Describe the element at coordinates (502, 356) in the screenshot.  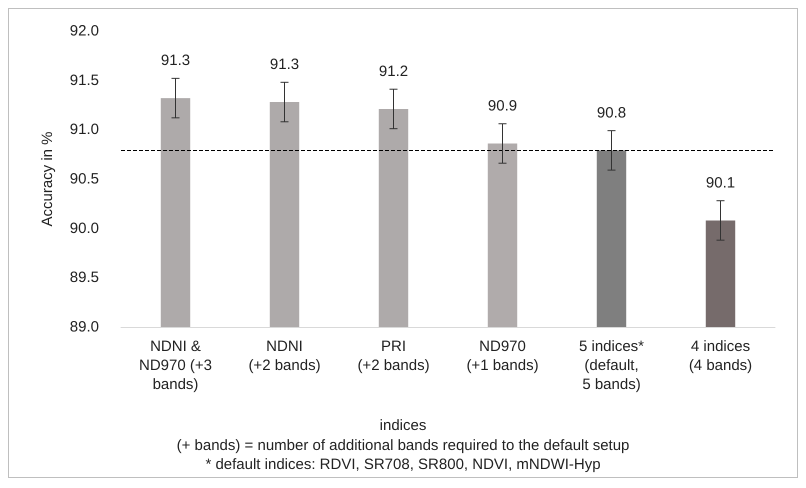
I see `x-tick-label: ND970 (+1 bands)` at that location.